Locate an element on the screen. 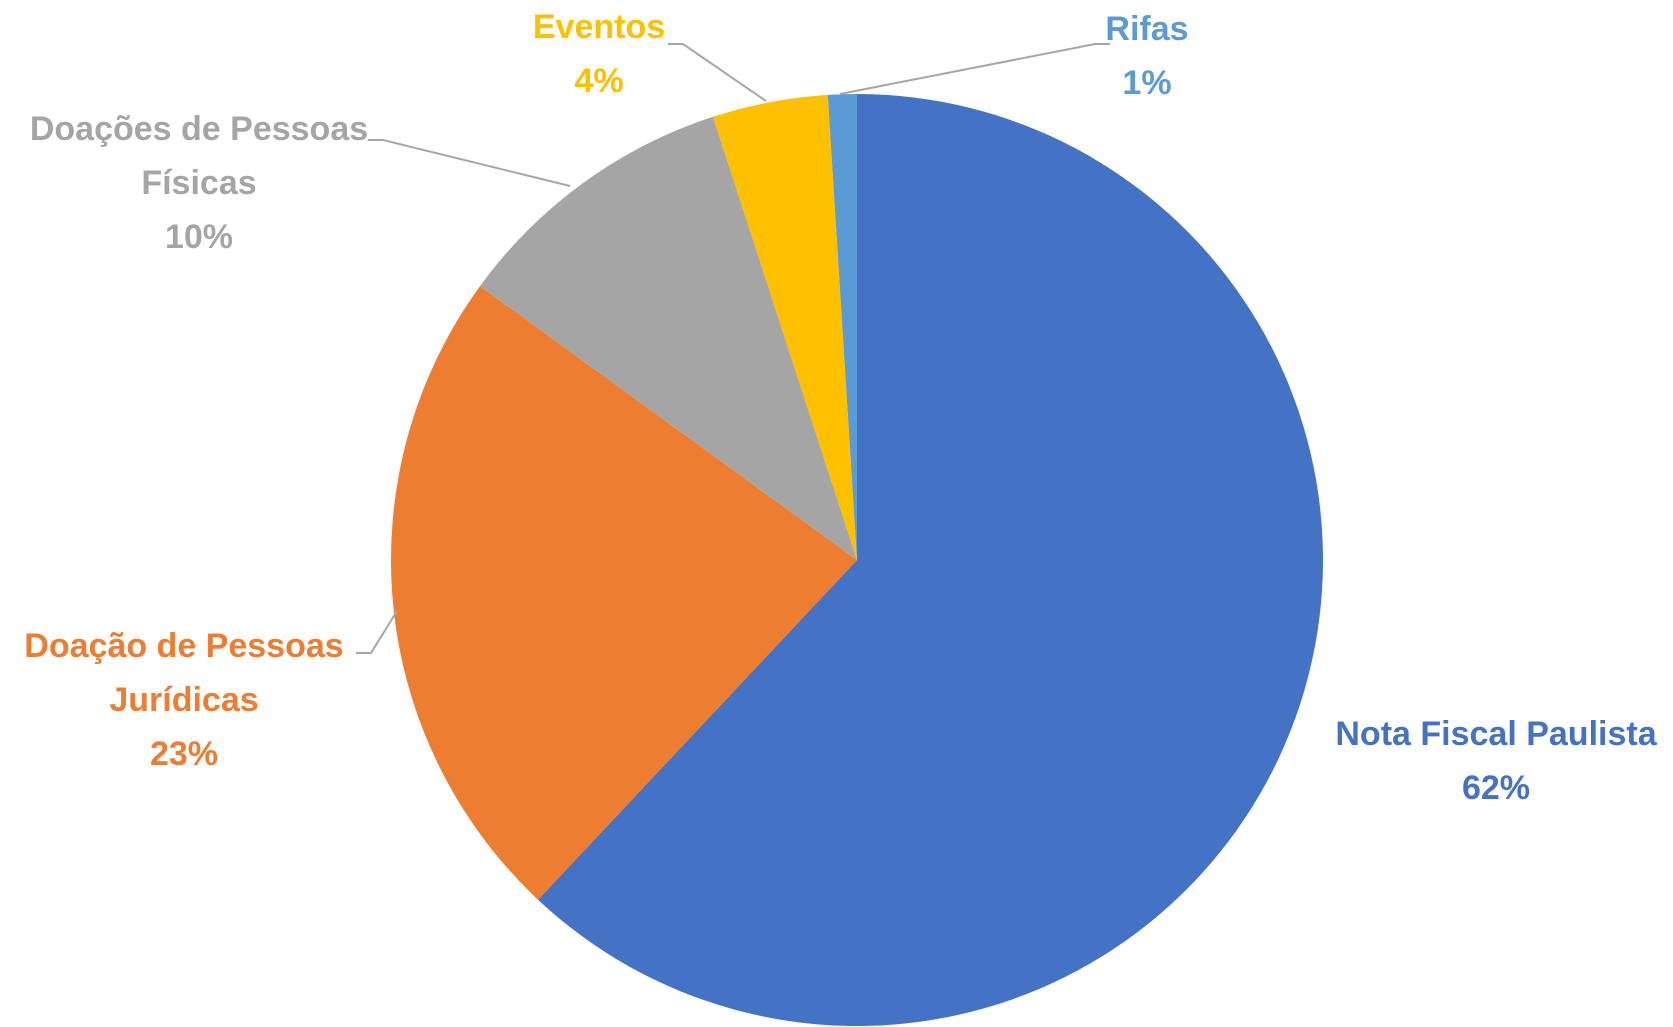 This screenshot has width=1673, height=1027. slice-rifas is located at coordinates (842, 327).